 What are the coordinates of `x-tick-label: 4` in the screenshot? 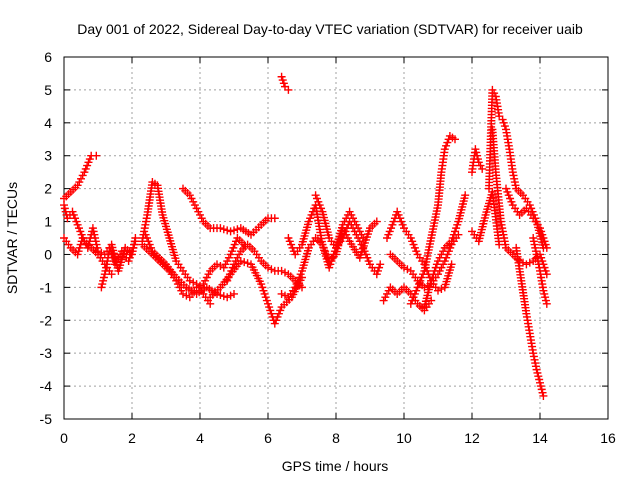 It's located at (200, 438).